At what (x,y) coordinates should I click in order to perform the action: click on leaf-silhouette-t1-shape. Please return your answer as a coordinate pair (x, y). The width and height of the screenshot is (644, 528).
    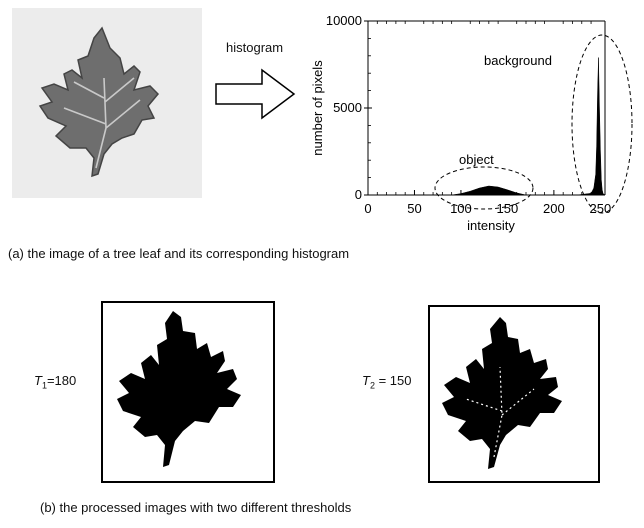
    Looking at the image, I should click on (179, 389).